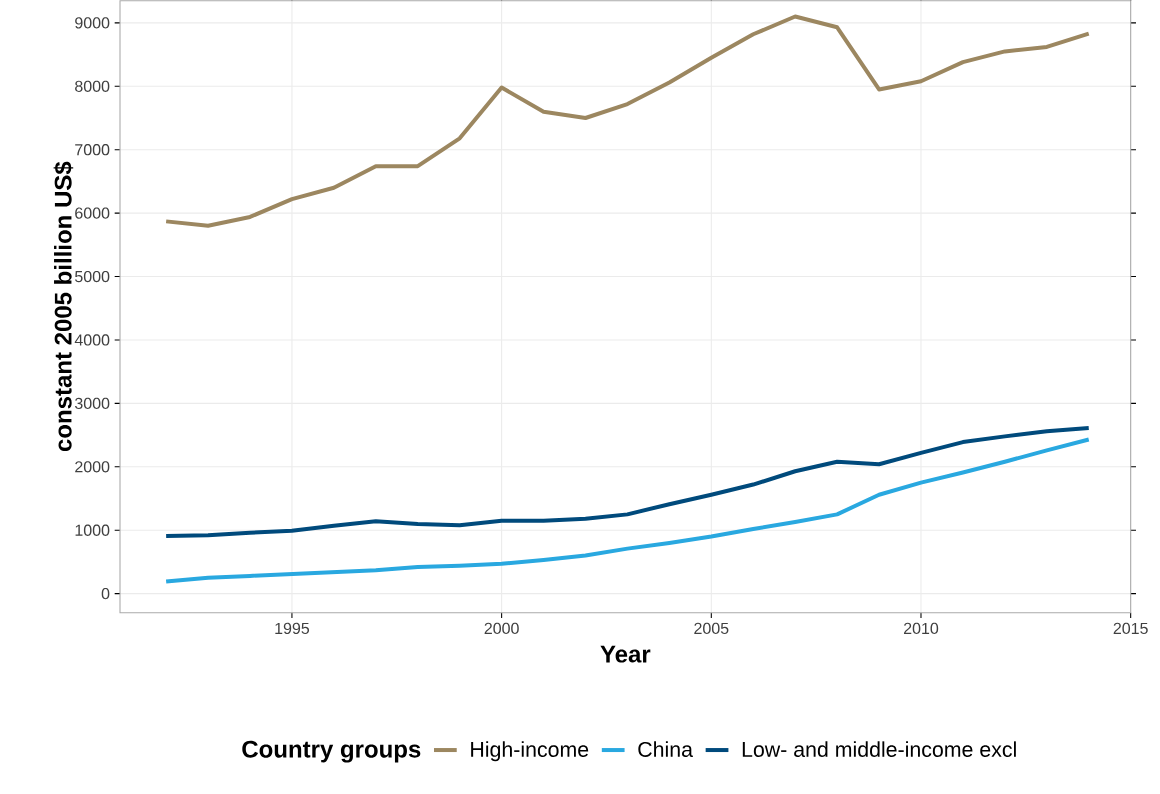 This screenshot has width=1160, height=794. I want to click on y-tick-label: 9000, so click(92, 23).